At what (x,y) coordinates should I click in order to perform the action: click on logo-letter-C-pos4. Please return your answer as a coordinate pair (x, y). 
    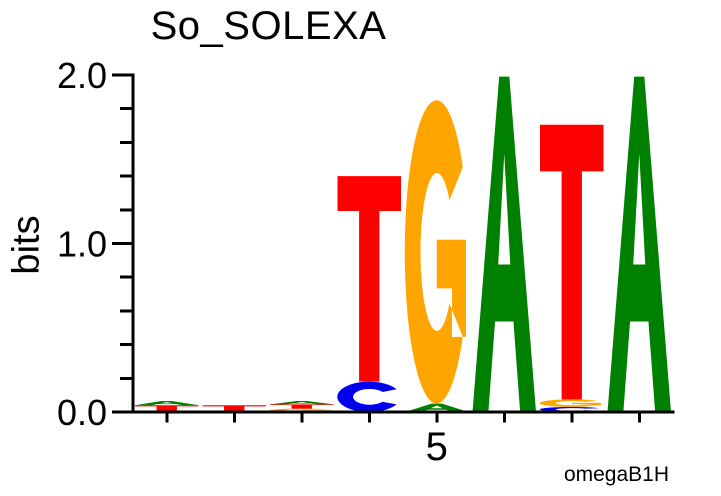
    Looking at the image, I should click on (367, 396).